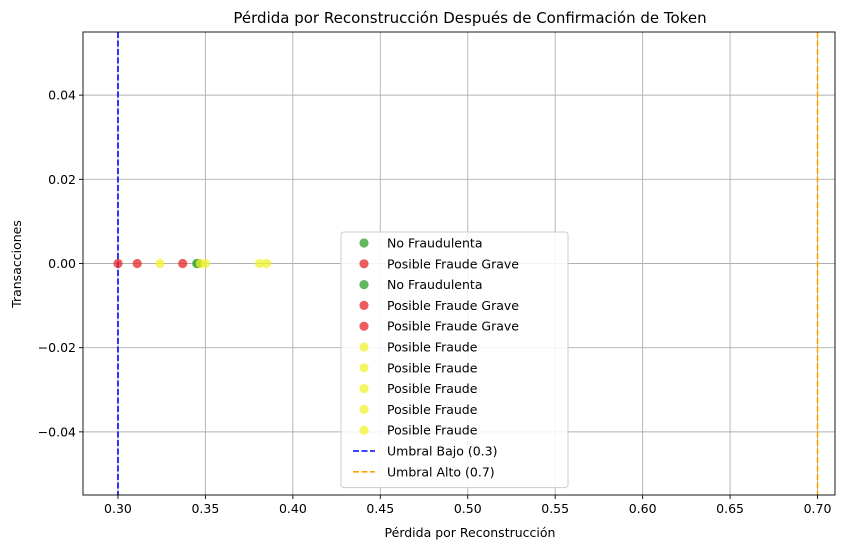 The height and width of the screenshot is (548, 866). Describe the element at coordinates (730, 508) in the screenshot. I see `x-tick-label: 0.65` at that location.